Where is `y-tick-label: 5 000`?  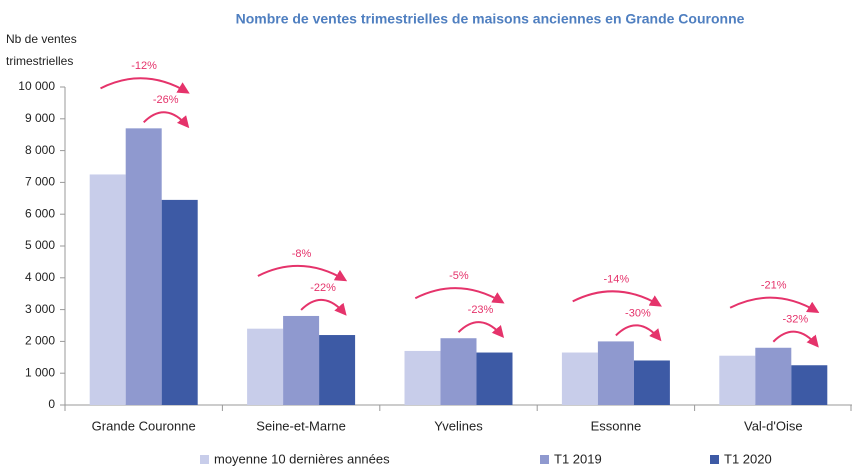 y-tick-label: 5 000 is located at coordinates (40, 245).